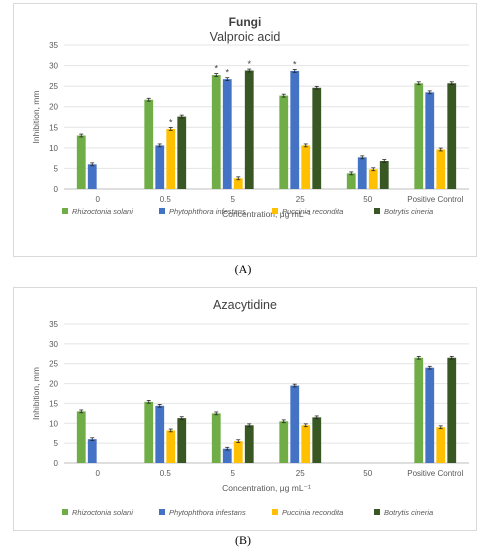 The height and width of the screenshot is (550, 486). Describe the element at coordinates (245, 22) in the screenshot. I see `chart-title: Fungi` at that location.